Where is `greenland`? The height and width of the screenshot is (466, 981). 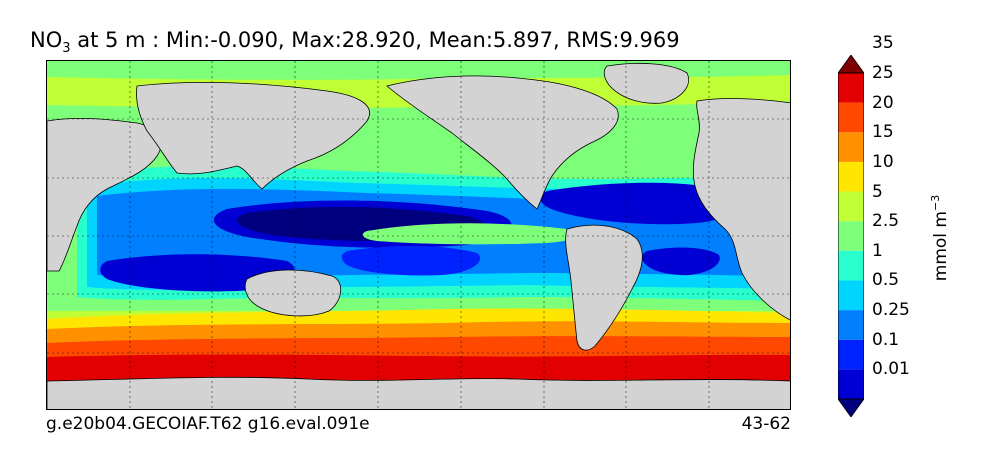
greenland is located at coordinates (646, 83).